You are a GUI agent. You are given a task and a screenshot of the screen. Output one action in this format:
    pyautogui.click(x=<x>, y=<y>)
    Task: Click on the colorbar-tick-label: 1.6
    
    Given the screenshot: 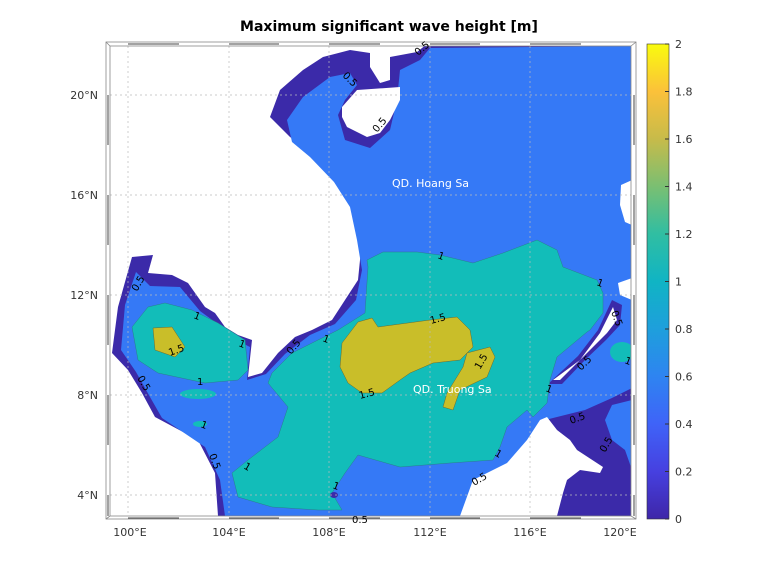 What is the action you would take?
    pyautogui.click(x=684, y=139)
    